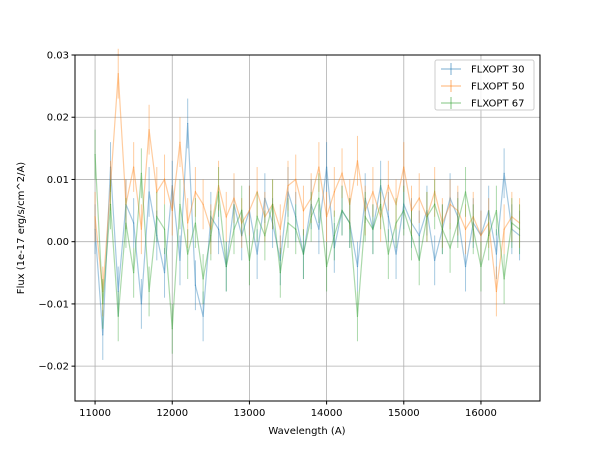 The image size is (600, 455). I want to click on y-tick-label: 0.01, so click(58, 180).